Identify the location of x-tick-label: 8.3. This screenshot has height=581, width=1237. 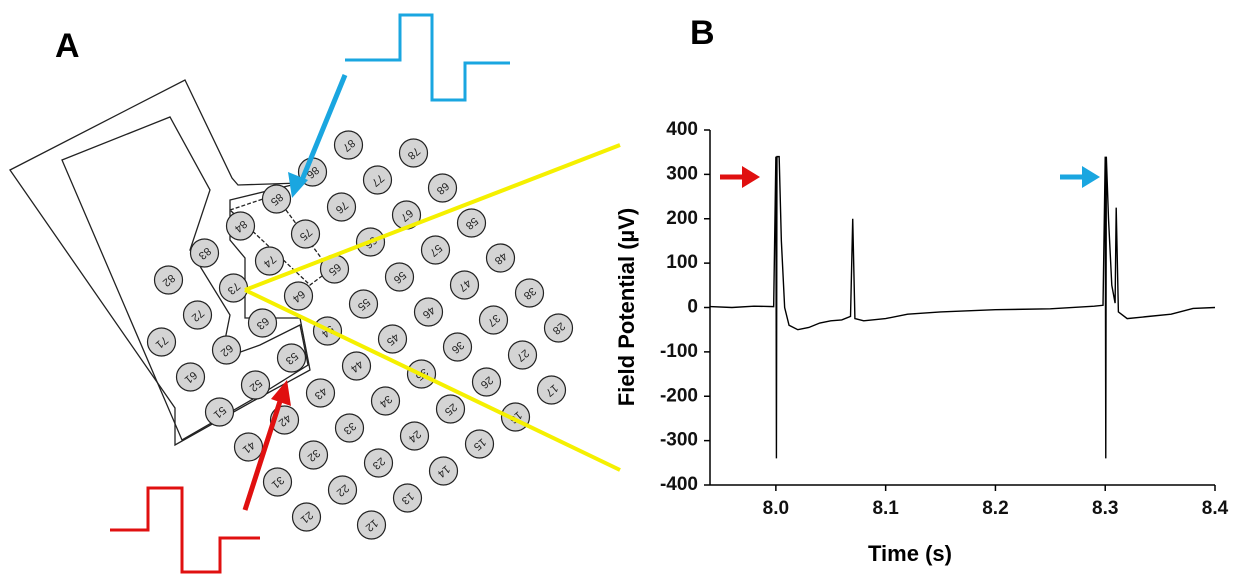
(1105, 508).